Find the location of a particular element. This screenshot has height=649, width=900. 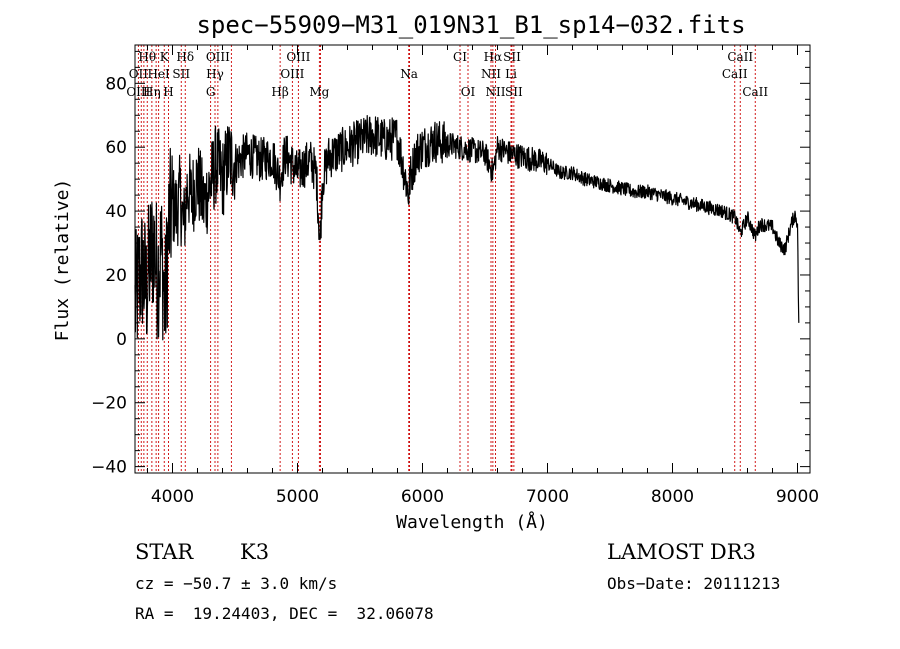

line-label: K is located at coordinates (165, 57).